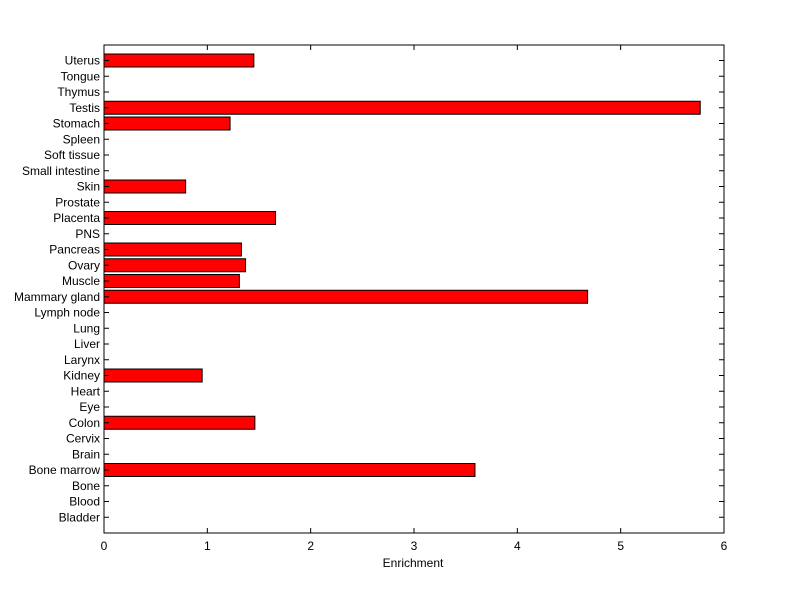 The image size is (800, 599). I want to click on y-tick-label: Spleen, so click(81, 139).